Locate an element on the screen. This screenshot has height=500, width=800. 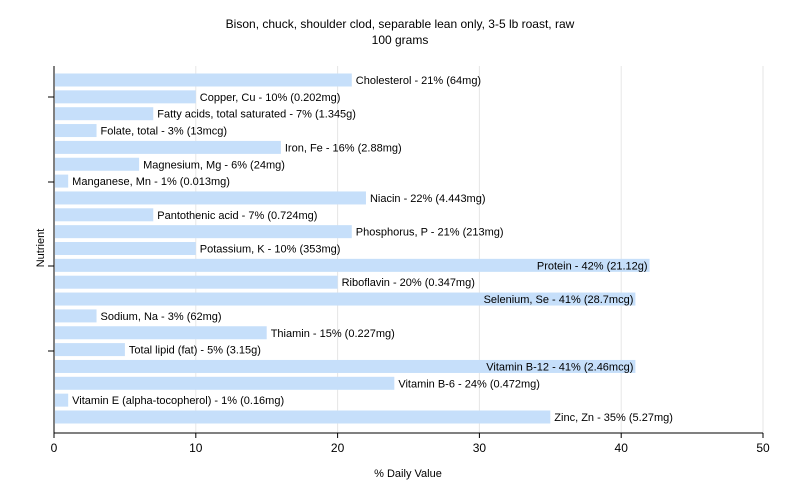
x-tick-label: 30 is located at coordinates (480, 448).